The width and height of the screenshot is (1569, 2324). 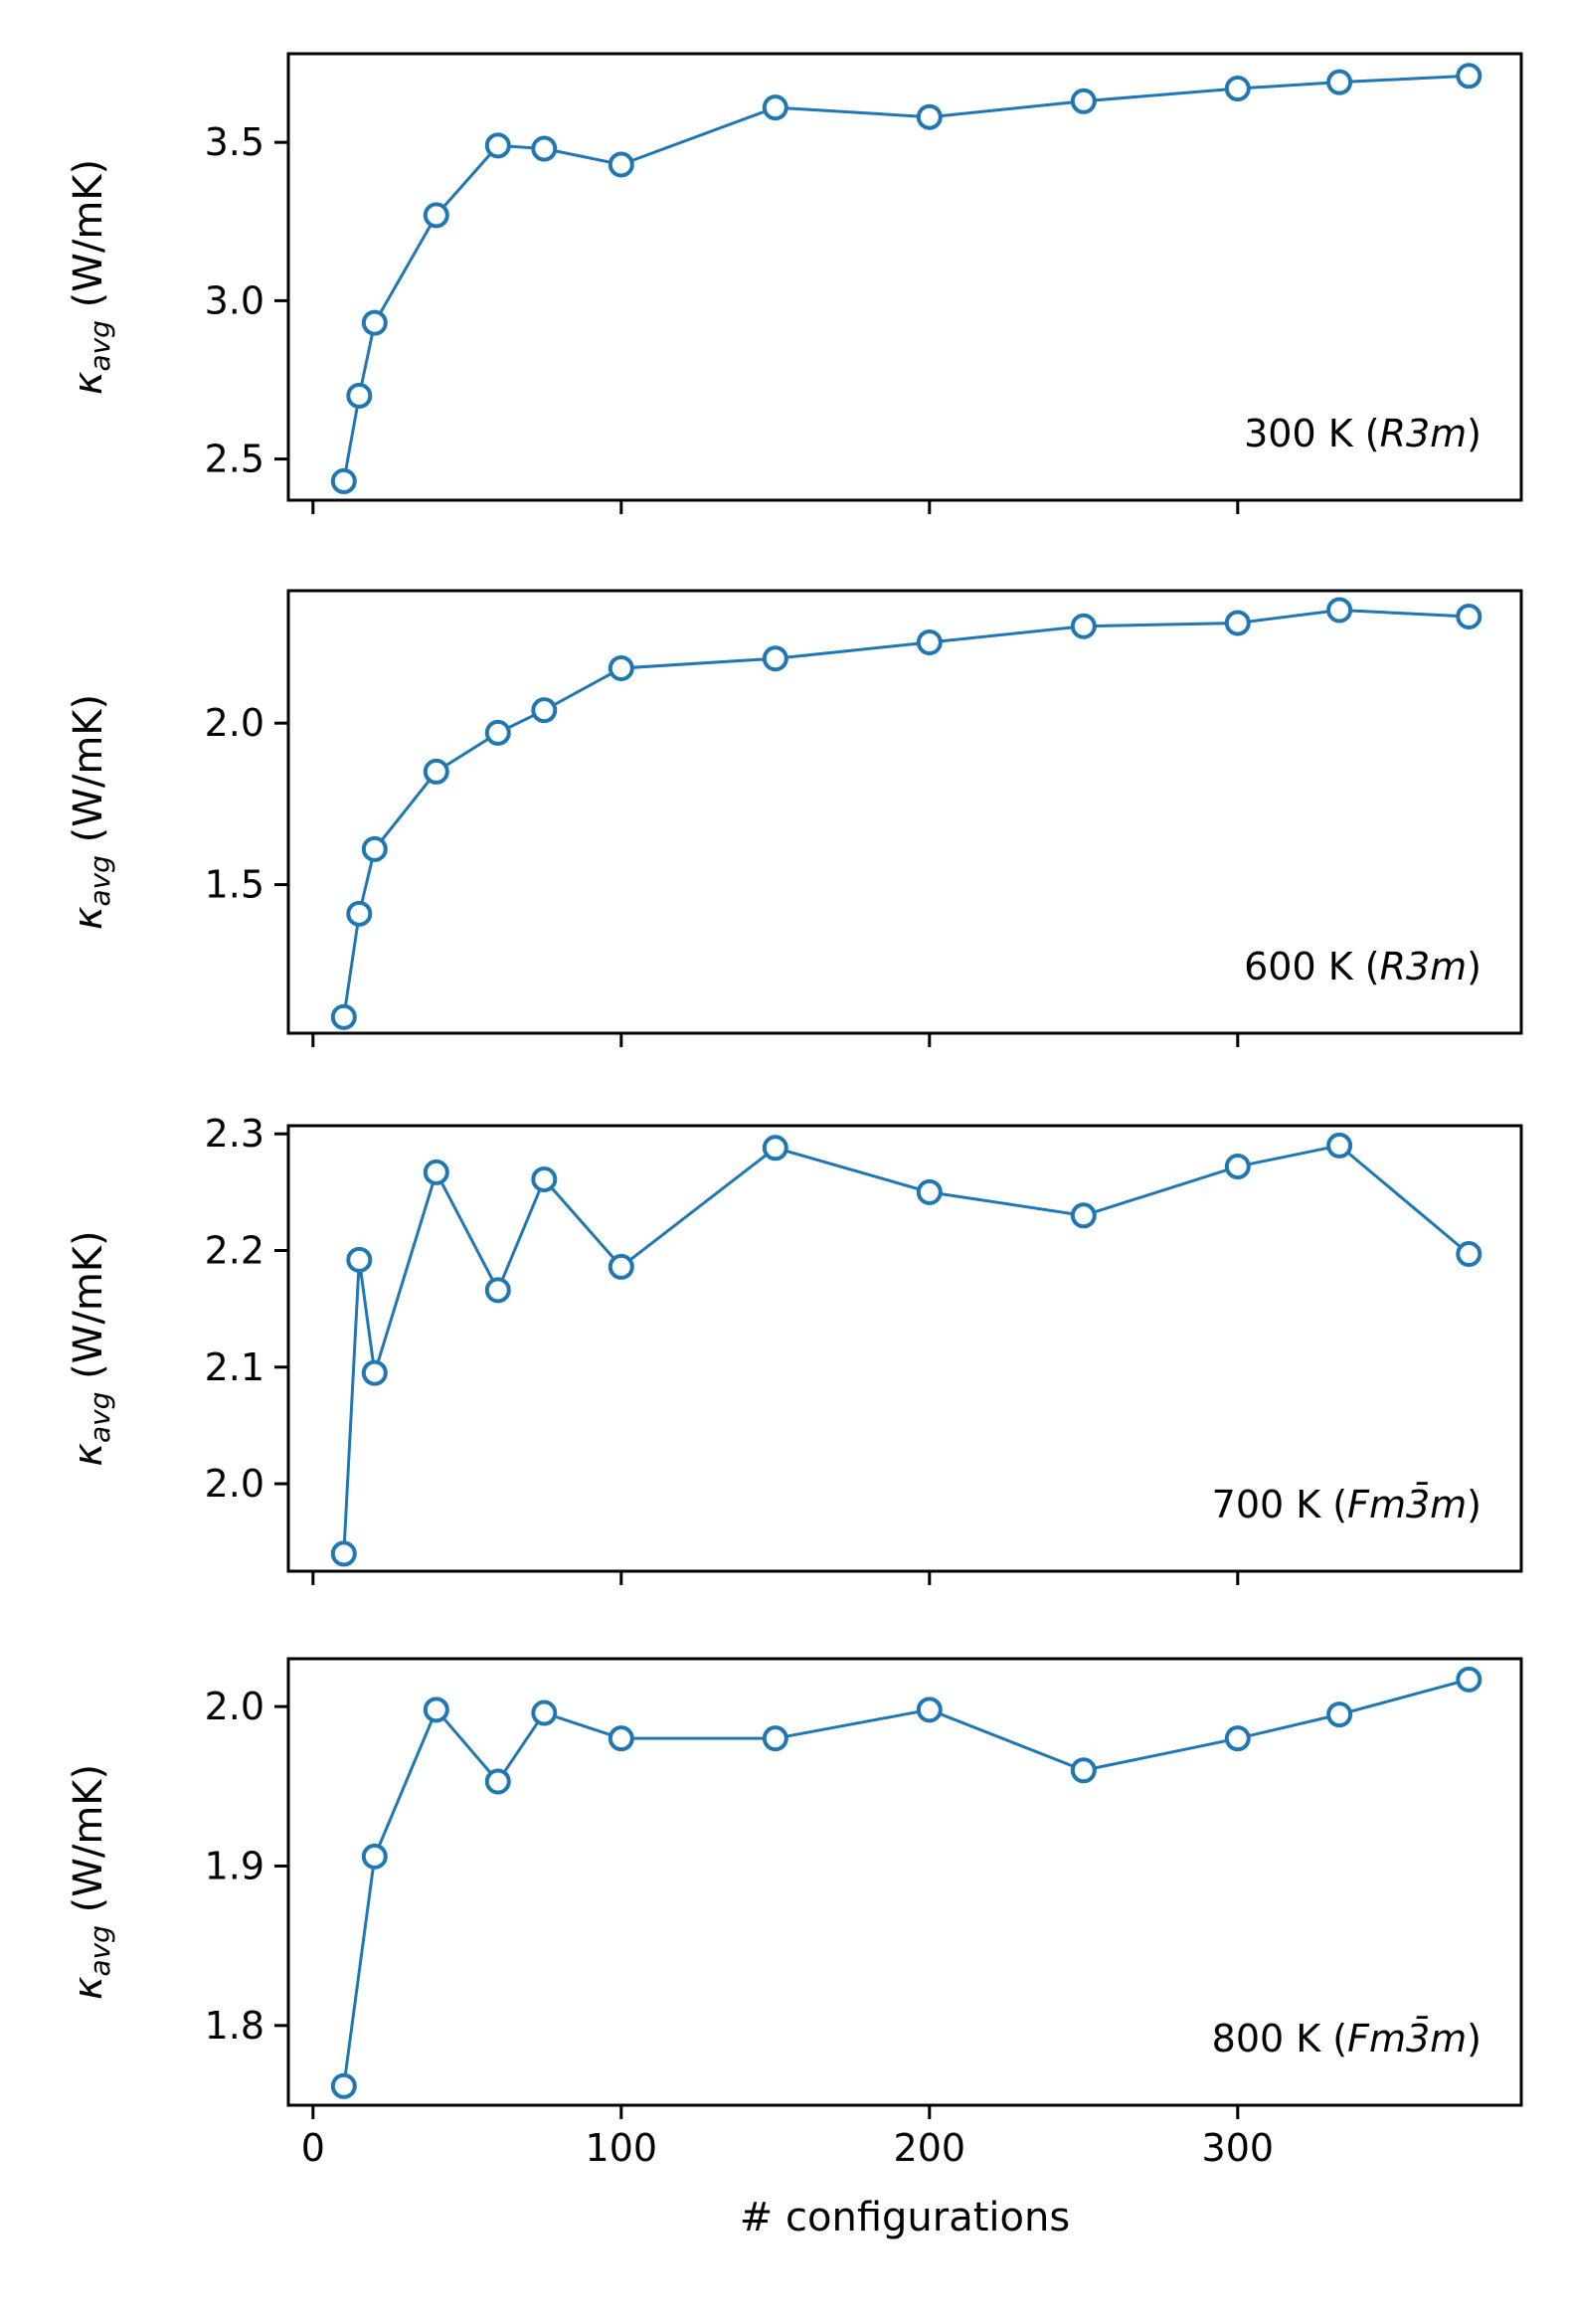 What do you see at coordinates (930, 2148) in the screenshot?
I see `x-tick-label: 200` at bounding box center [930, 2148].